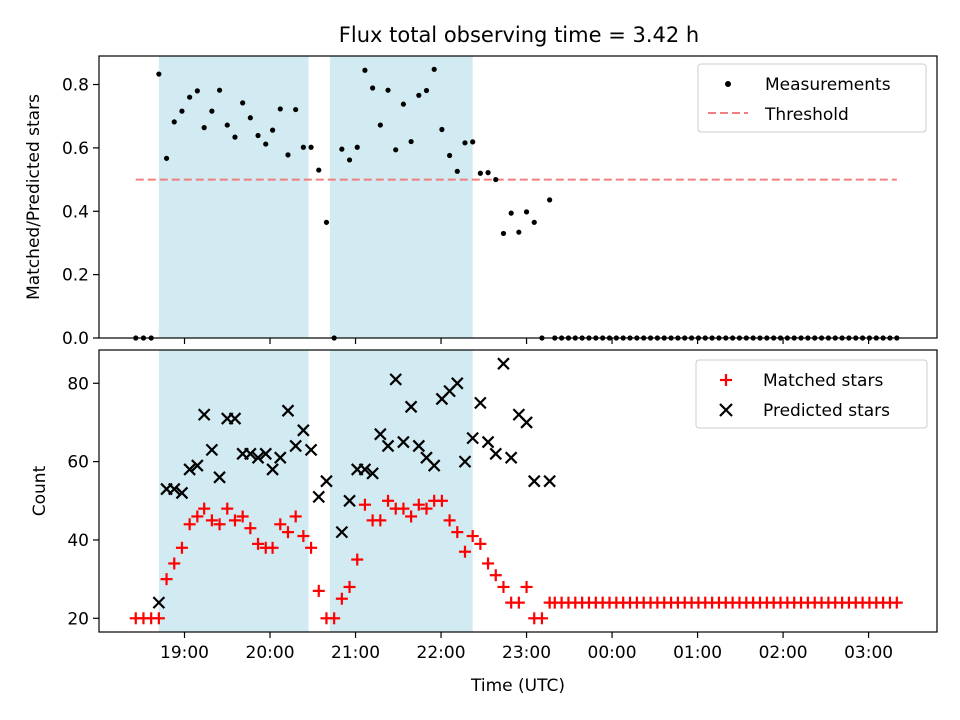 The image size is (960, 720). Describe the element at coordinates (78, 541) in the screenshot. I see `bottom-y-tick-label: 40` at that location.